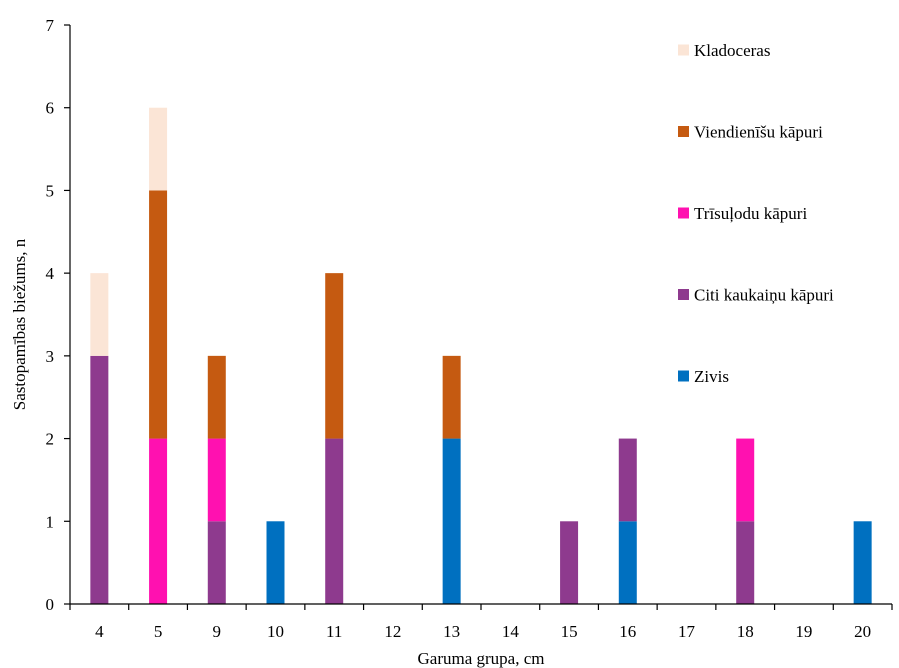 This screenshot has width=899, height=668. What do you see at coordinates (50, 439) in the screenshot?
I see `y-tick-label: 2` at bounding box center [50, 439].